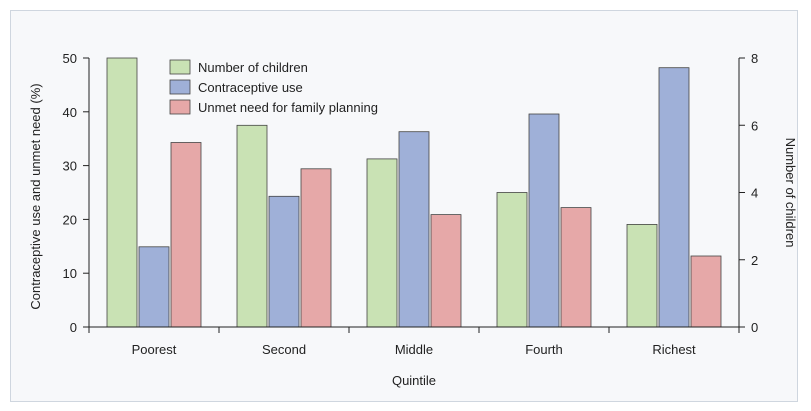 Image resolution: width=811 pixels, height=411 pixels. I want to click on x-tick-label-middle: Middle, so click(414, 349).